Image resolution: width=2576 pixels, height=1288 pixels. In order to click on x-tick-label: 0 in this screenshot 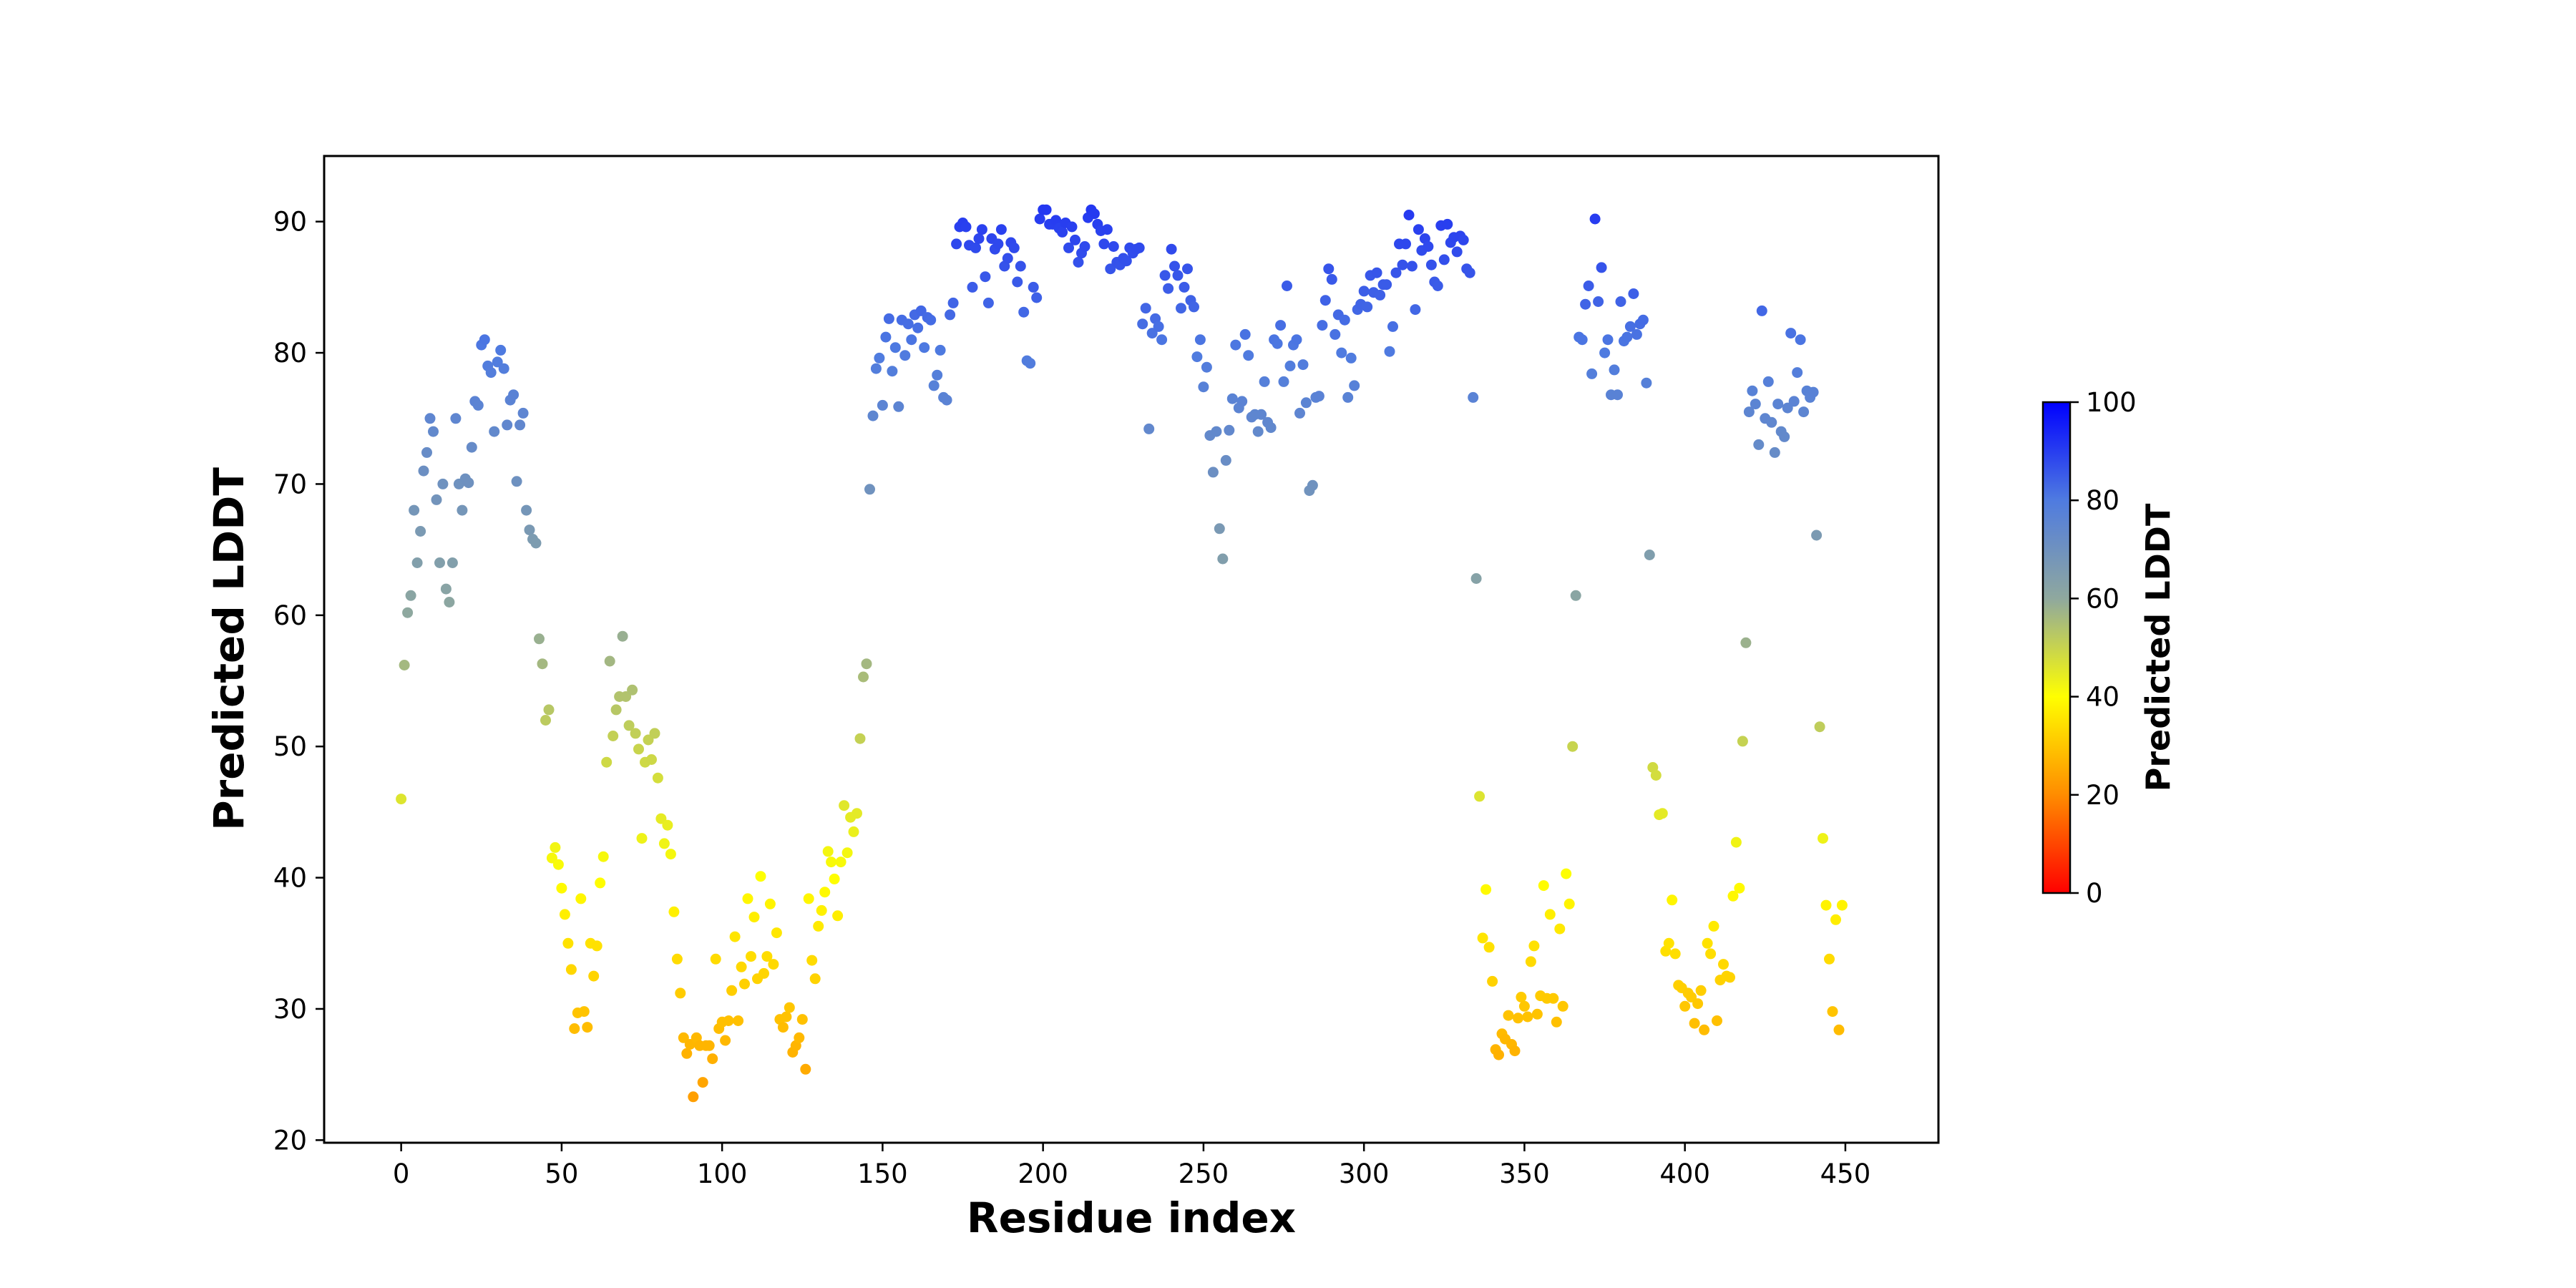, I will do `click(401, 1173)`.